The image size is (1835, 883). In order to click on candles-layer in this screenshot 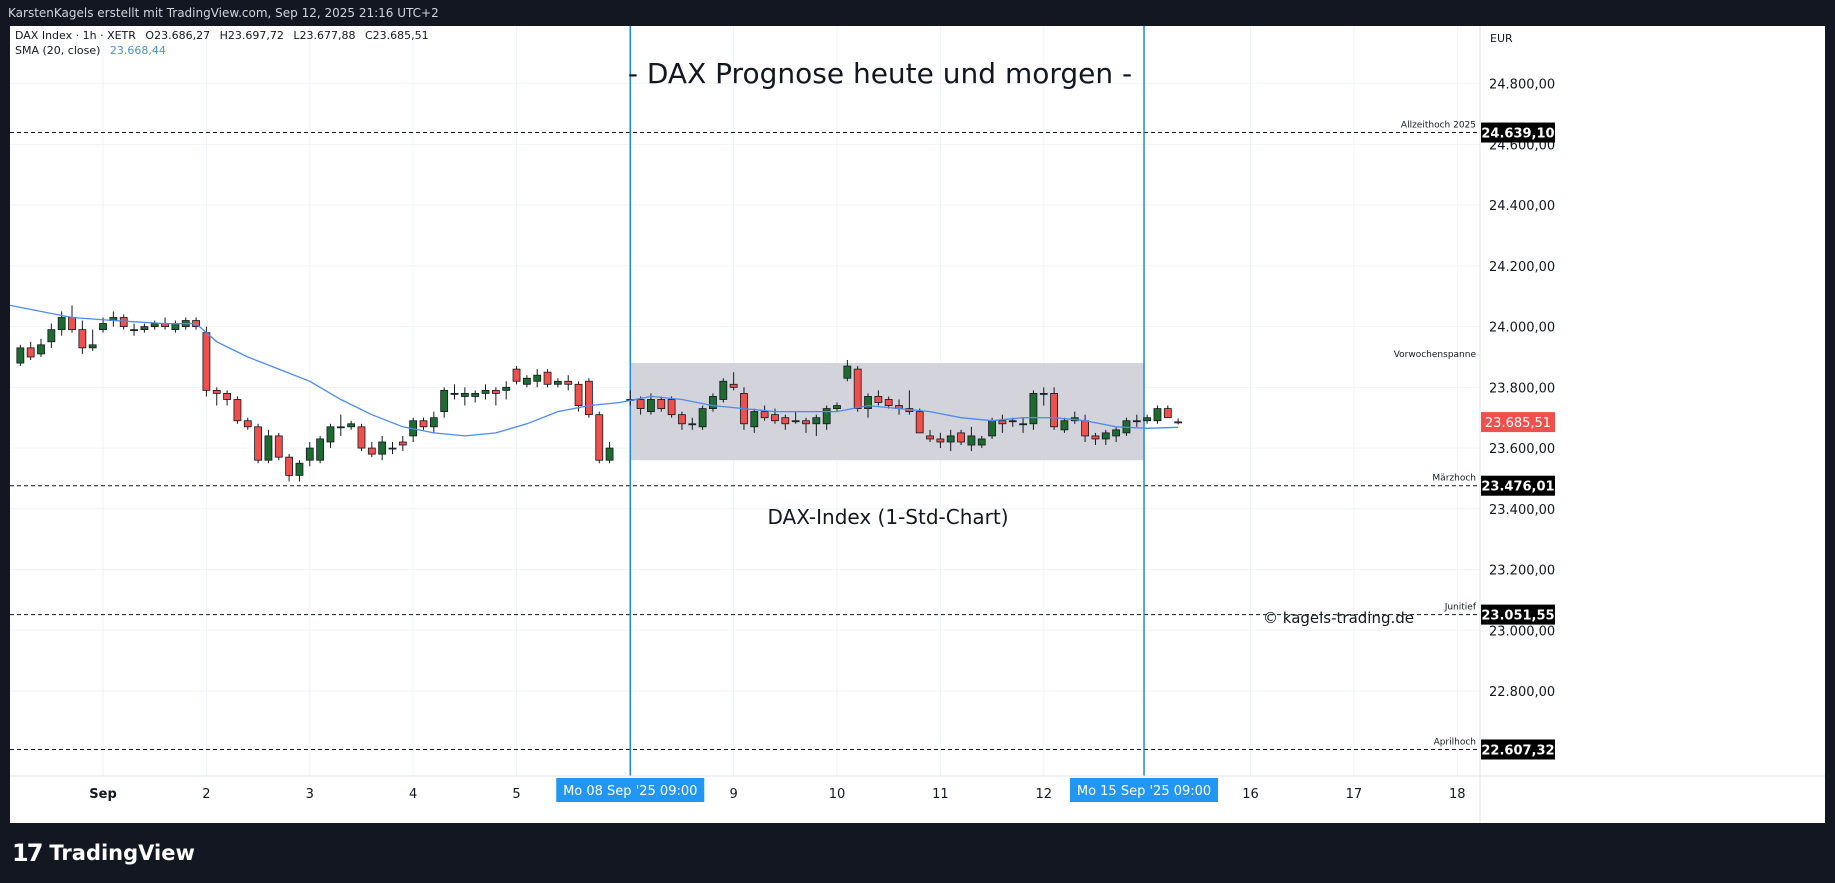, I will do `click(599, 393)`.